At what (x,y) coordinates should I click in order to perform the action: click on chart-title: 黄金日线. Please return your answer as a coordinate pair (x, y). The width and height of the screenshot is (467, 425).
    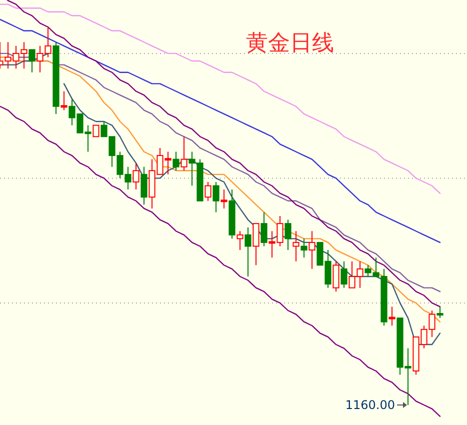
    Looking at the image, I should click on (290, 43).